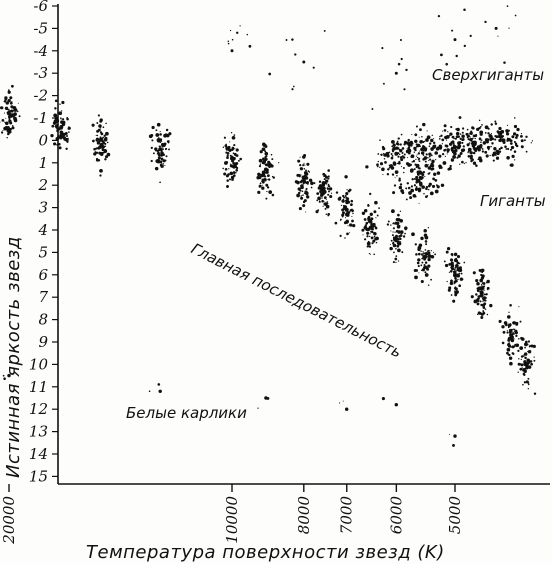 The height and width of the screenshot is (564, 552). Describe the element at coordinates (455, 515) in the screenshot. I see `x-tick-label: 5000` at that location.